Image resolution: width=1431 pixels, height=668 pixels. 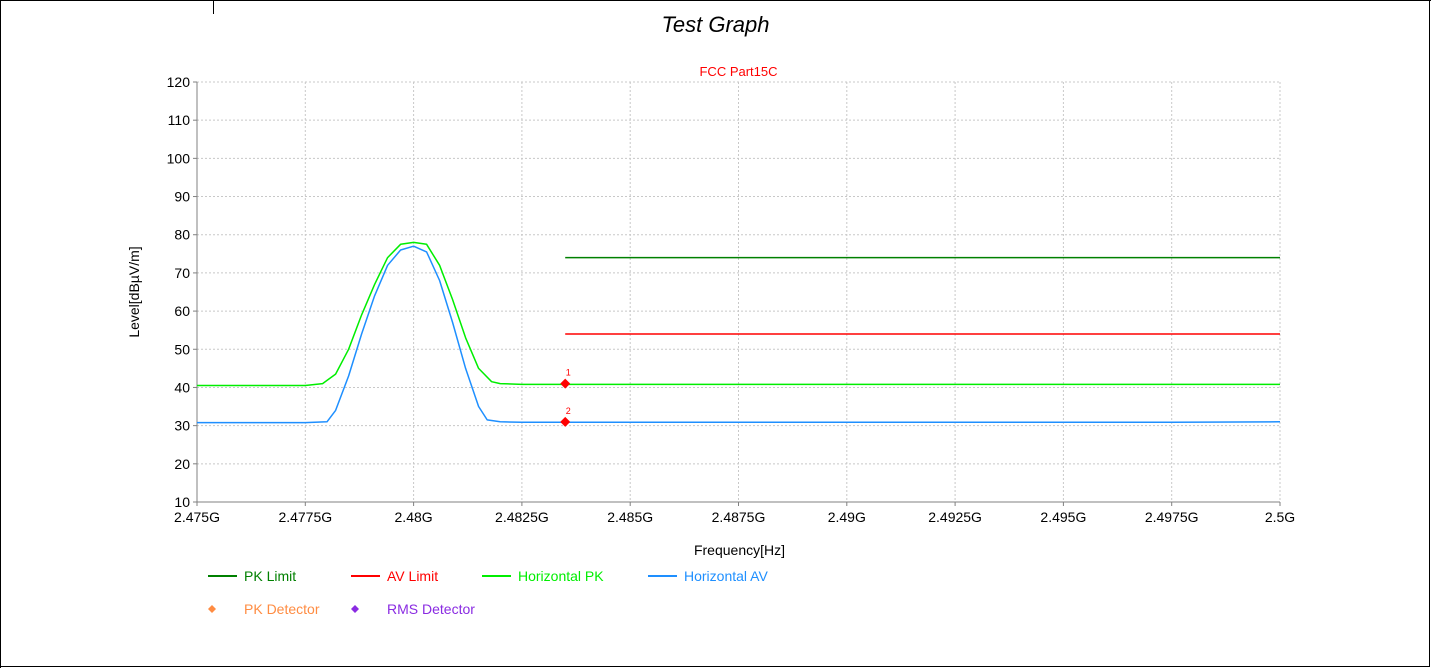 I want to click on x-tick-label: 2.4925G, so click(x=955, y=517).